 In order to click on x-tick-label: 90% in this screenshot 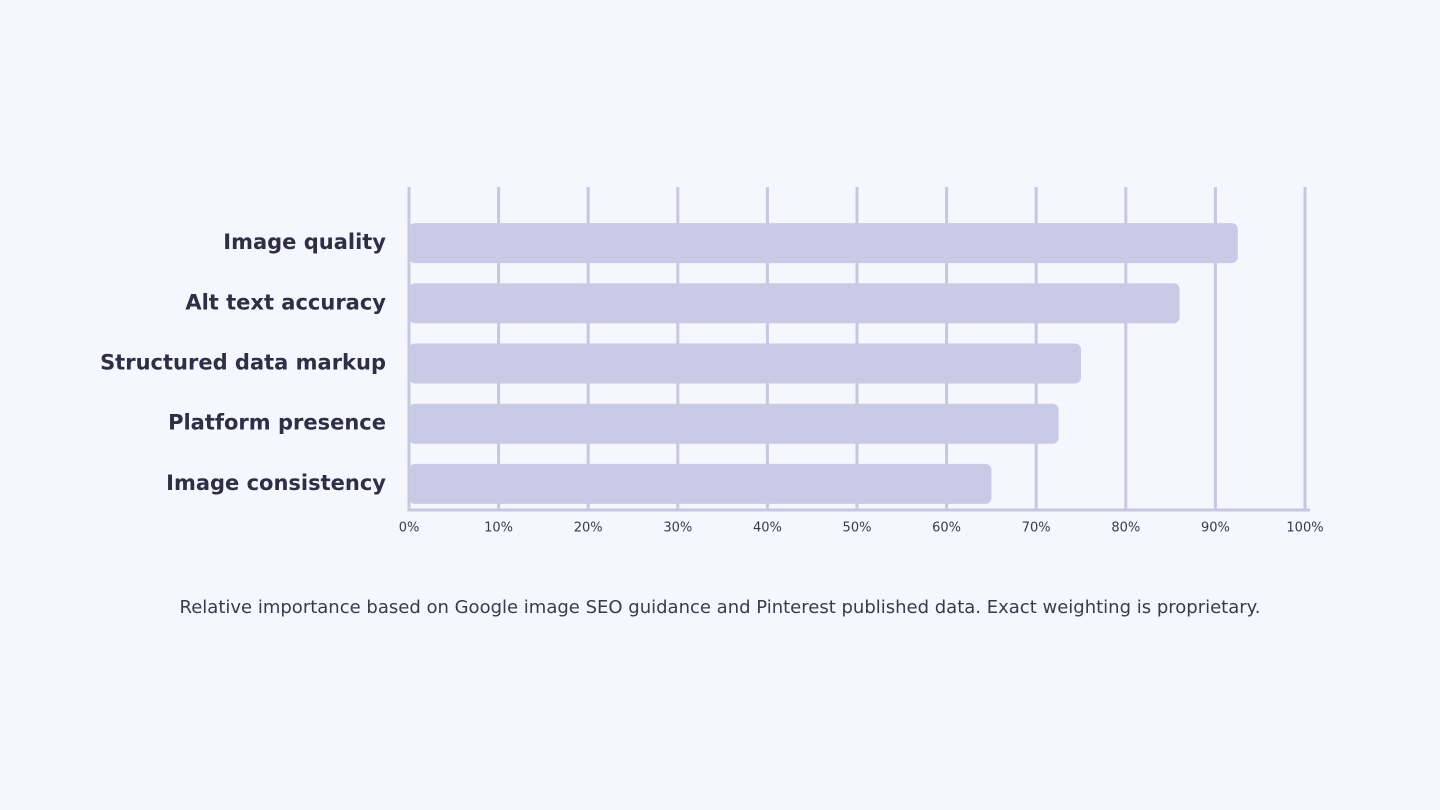, I will do `click(1215, 528)`.